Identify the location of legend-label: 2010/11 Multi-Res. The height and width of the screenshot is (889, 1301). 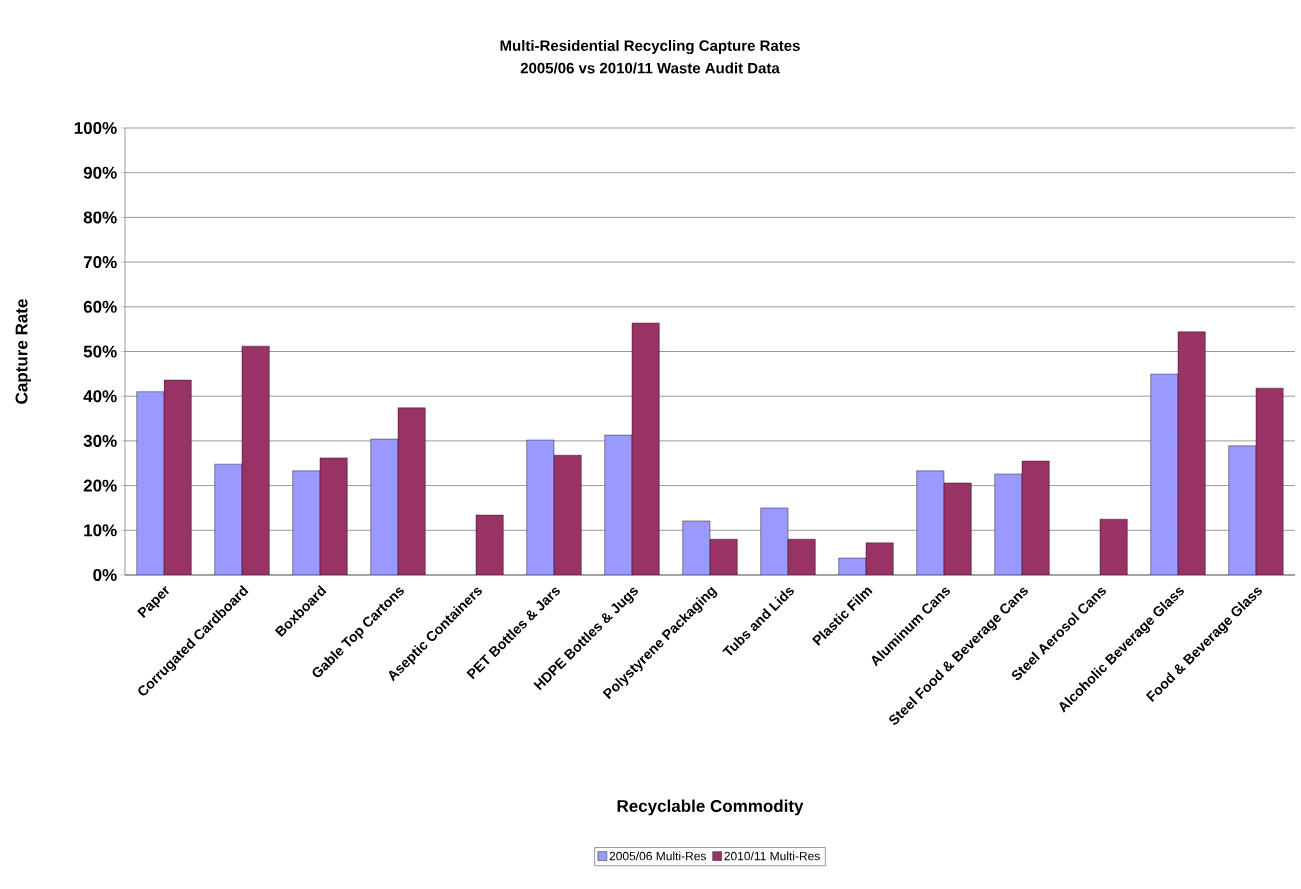
(772, 856).